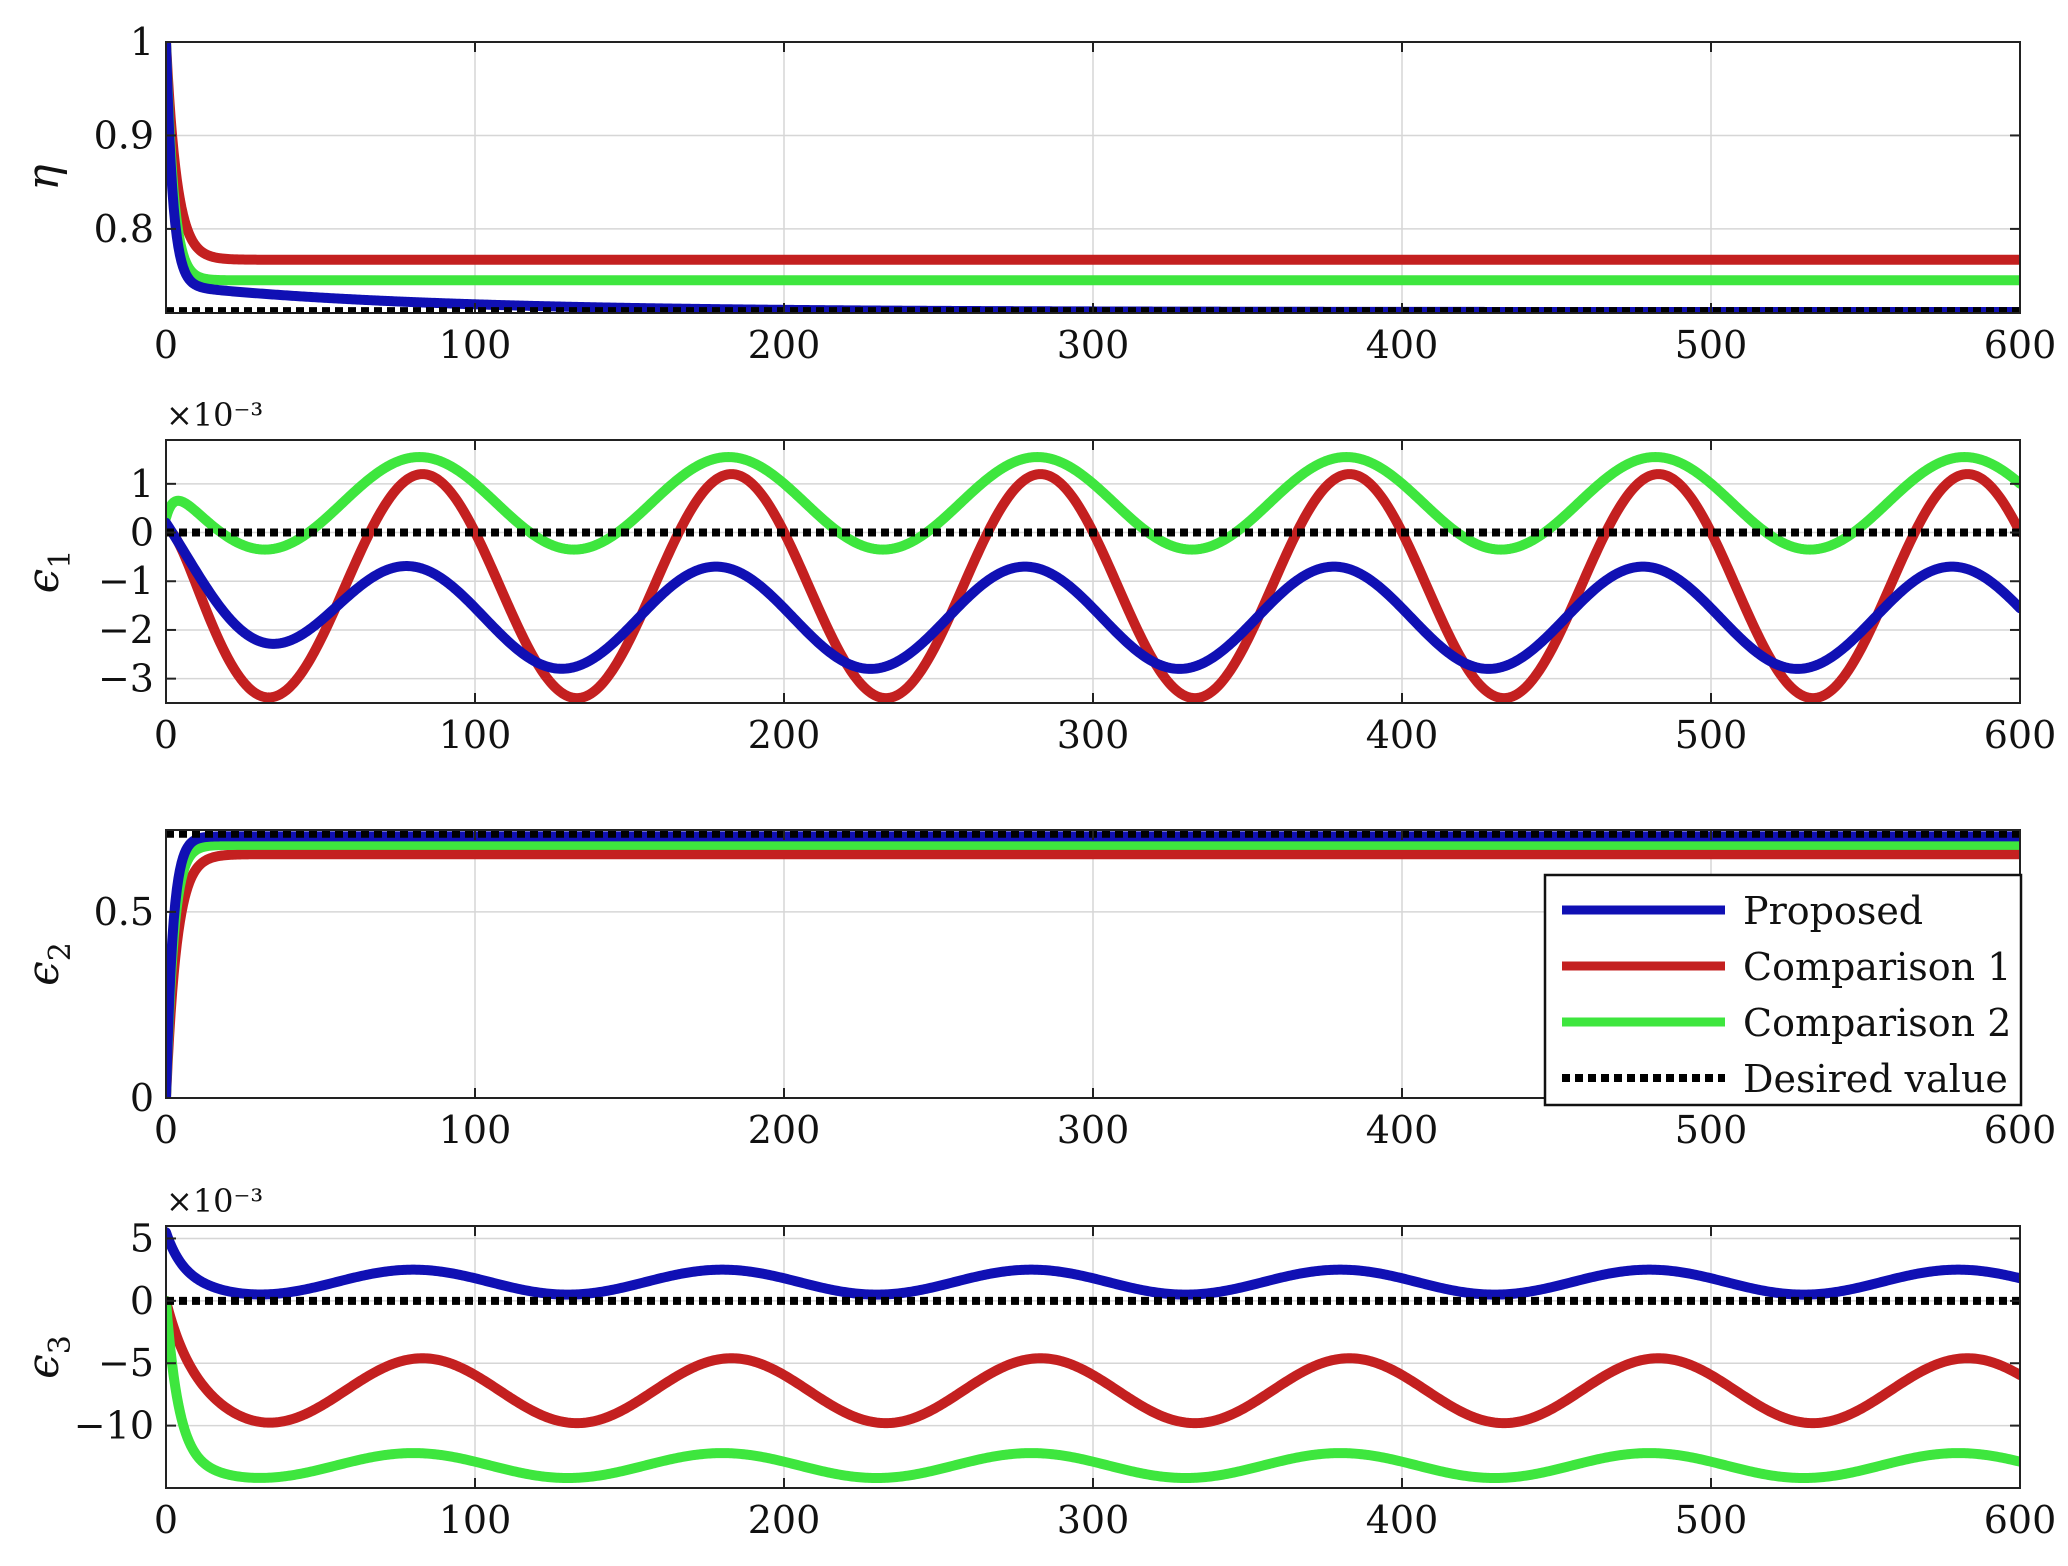  What do you see at coordinates (126, 679) in the screenshot?
I see `y-tick-label: −3` at bounding box center [126, 679].